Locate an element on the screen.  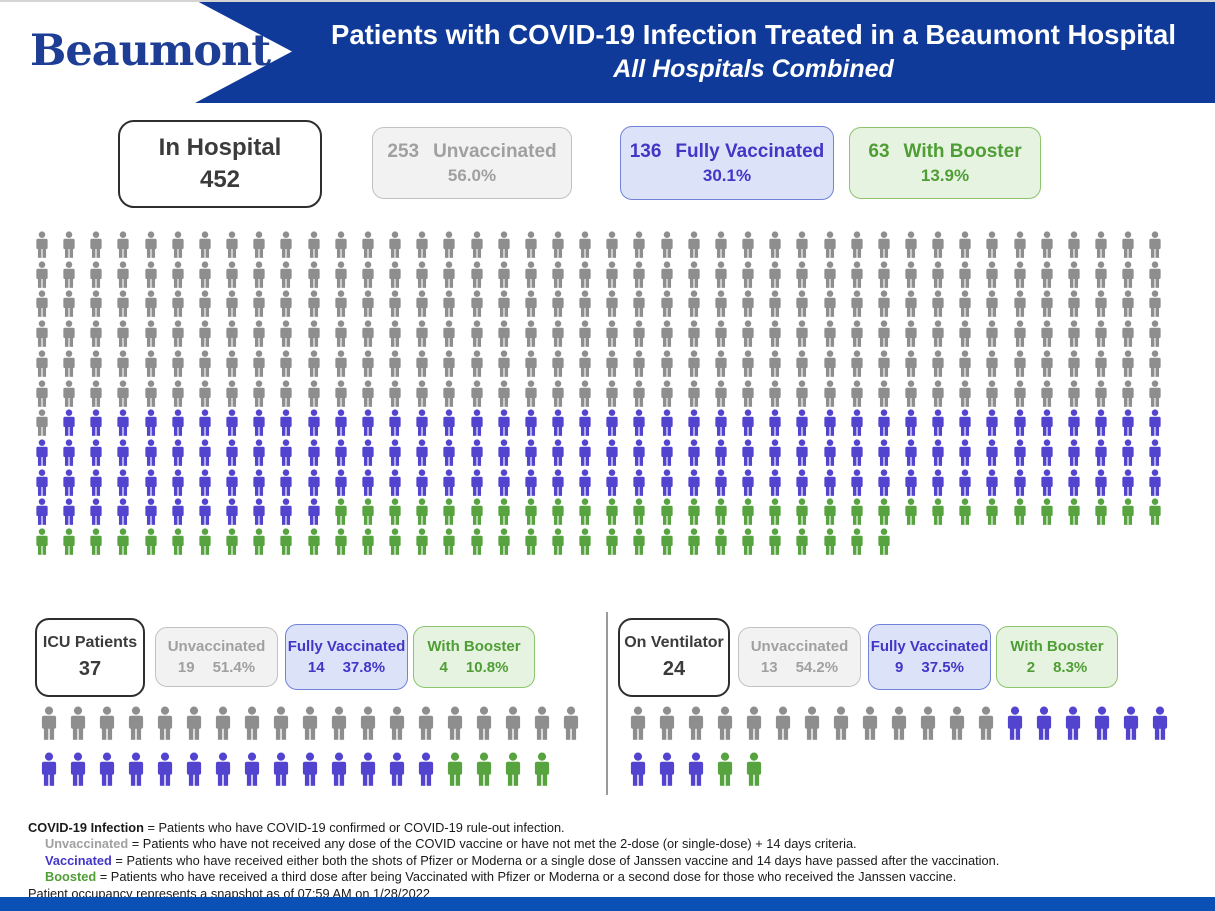
ventilator-booster-count: 2 is located at coordinates (1031, 667).